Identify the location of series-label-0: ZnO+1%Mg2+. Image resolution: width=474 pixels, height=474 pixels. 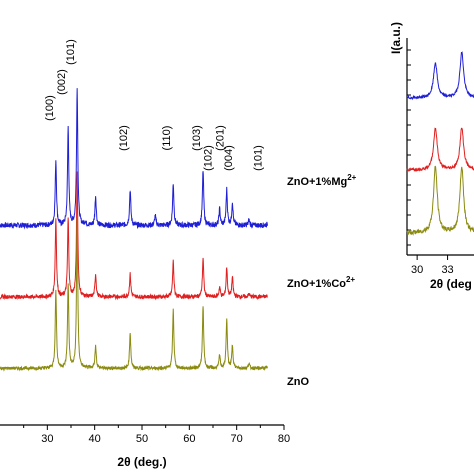
(322, 180).